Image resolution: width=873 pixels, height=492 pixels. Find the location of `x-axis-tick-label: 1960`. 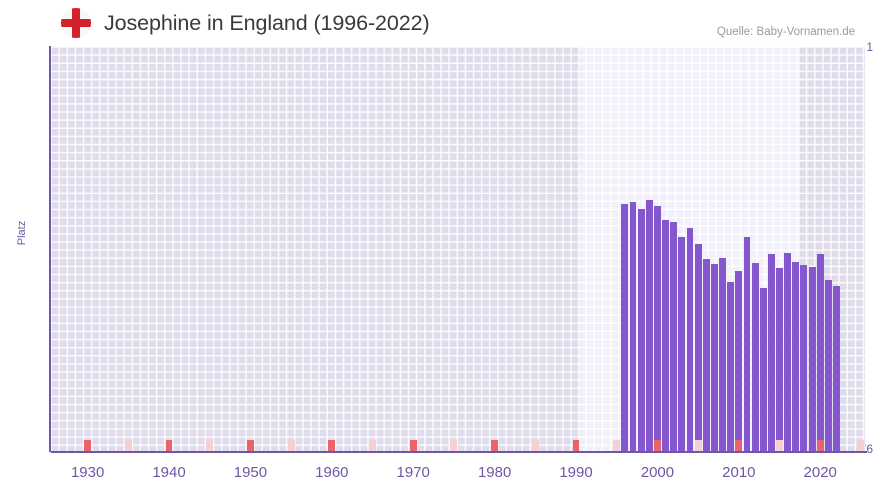

x-axis-tick-label: 1960 is located at coordinates (332, 472).